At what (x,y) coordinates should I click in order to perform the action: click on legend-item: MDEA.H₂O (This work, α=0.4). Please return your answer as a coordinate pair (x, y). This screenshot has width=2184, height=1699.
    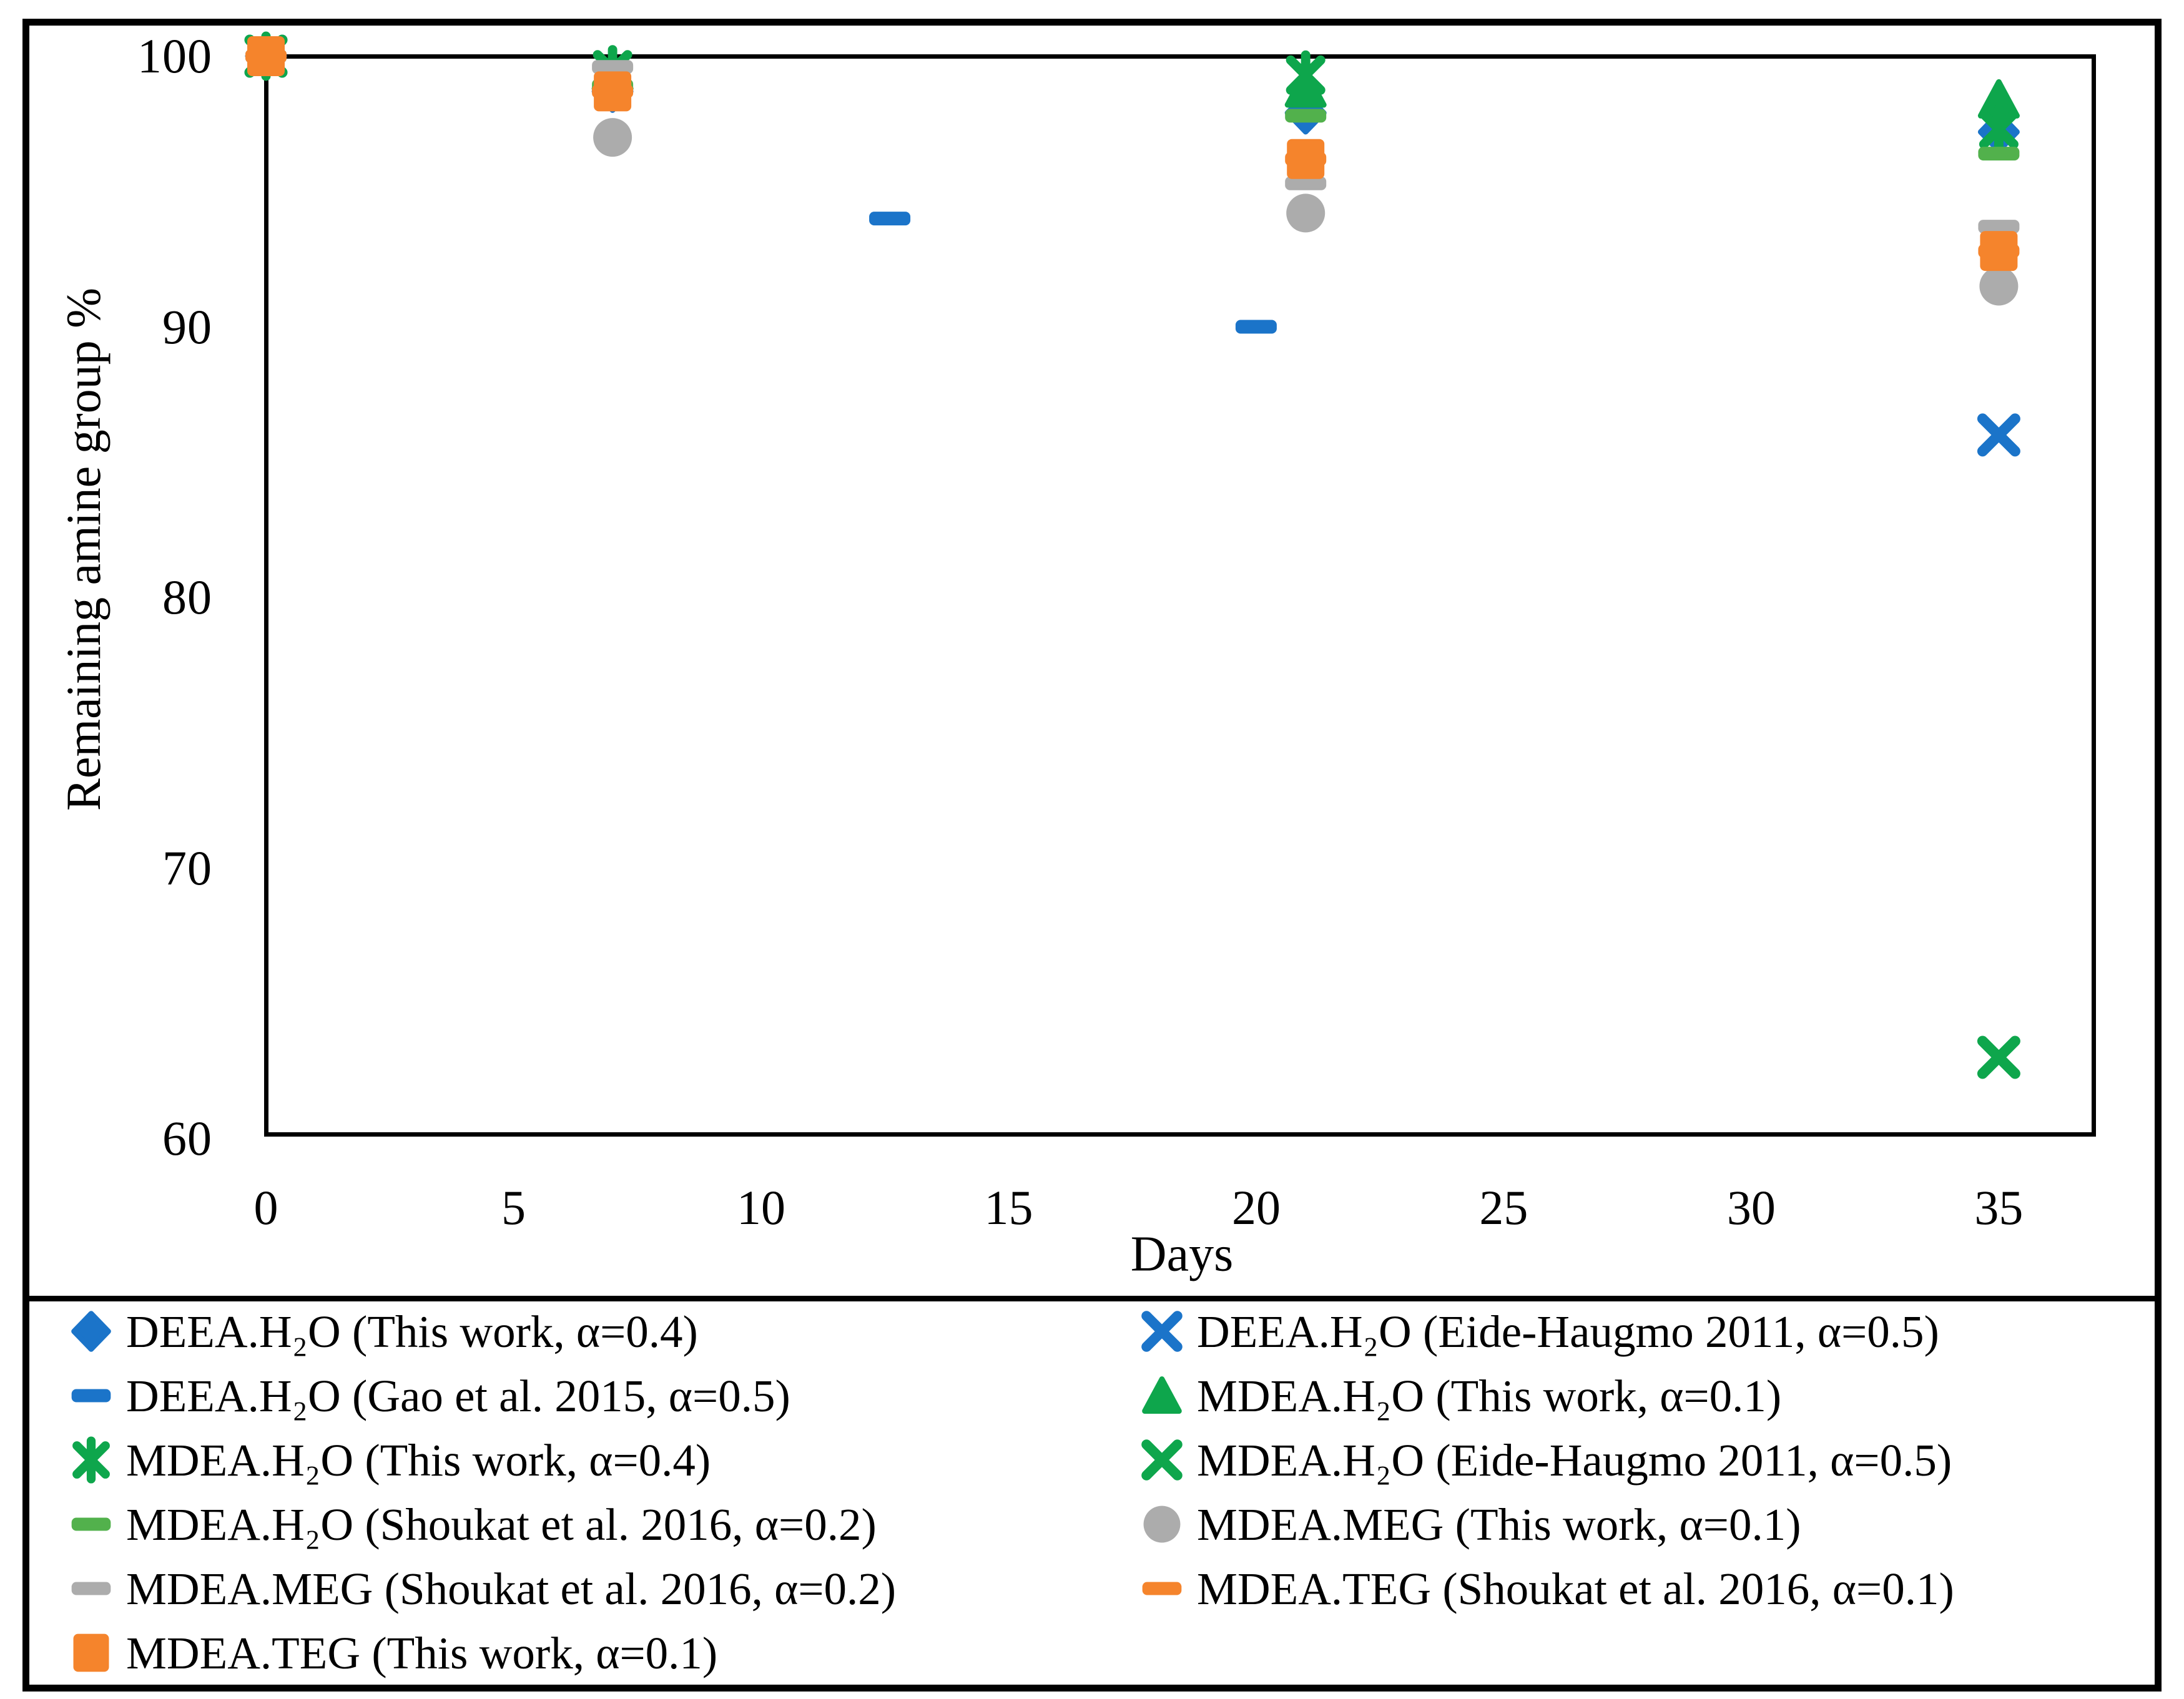
    Looking at the image, I should click on (386, 1460).